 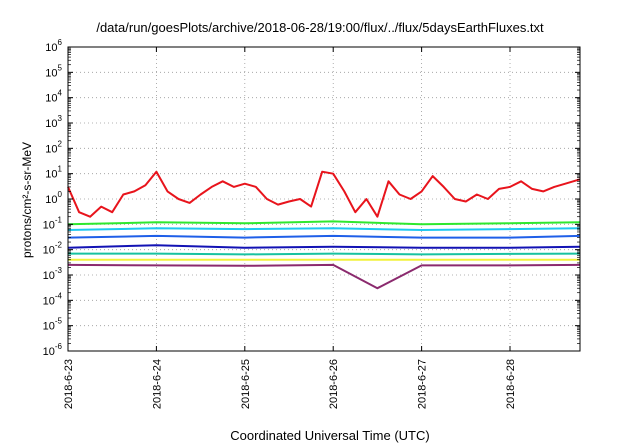 I want to click on y-axis-label-text: protons/cm²-s-sr-MeV, so click(x=27, y=200).